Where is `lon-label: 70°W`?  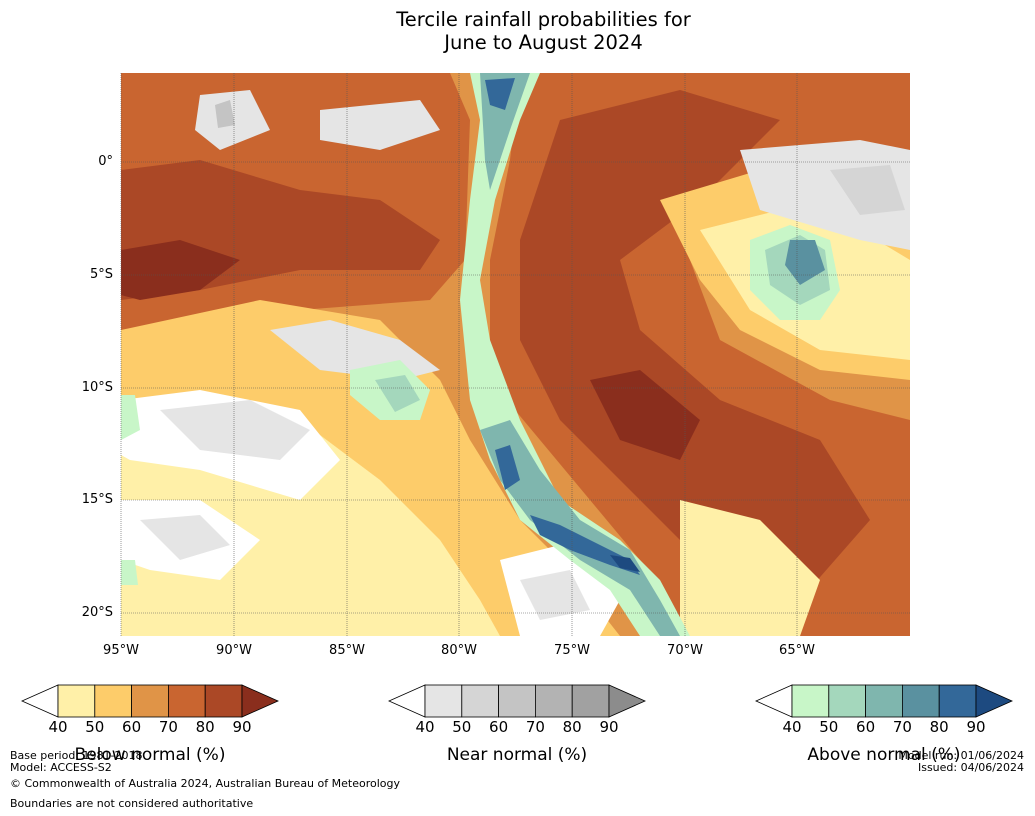
lon-label: 70°W is located at coordinates (685, 650).